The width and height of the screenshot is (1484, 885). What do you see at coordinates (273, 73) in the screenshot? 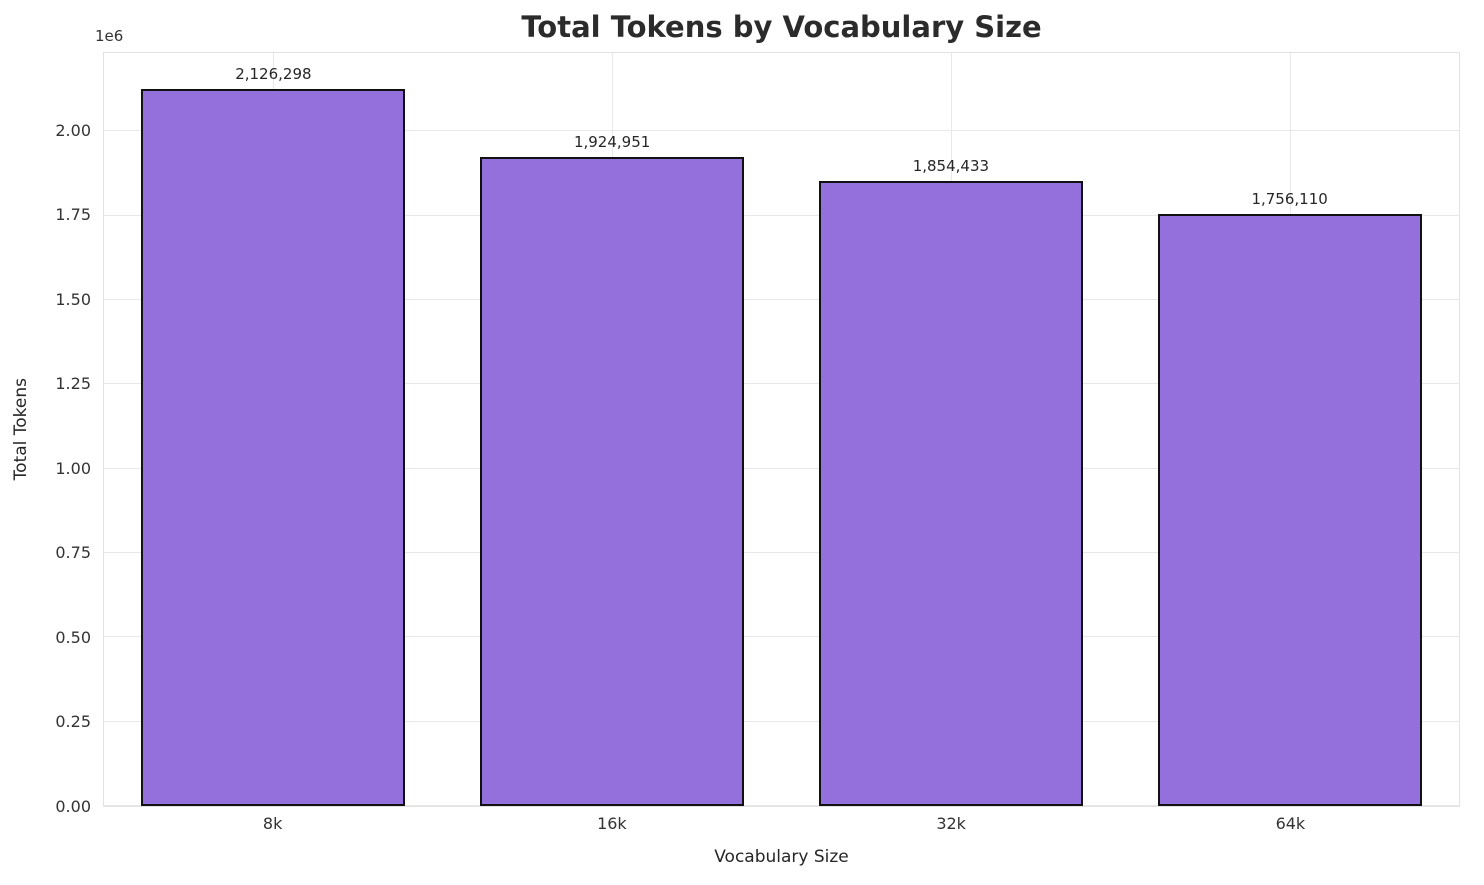
I see `bar-value-label: 2,126,298` at bounding box center [273, 73].